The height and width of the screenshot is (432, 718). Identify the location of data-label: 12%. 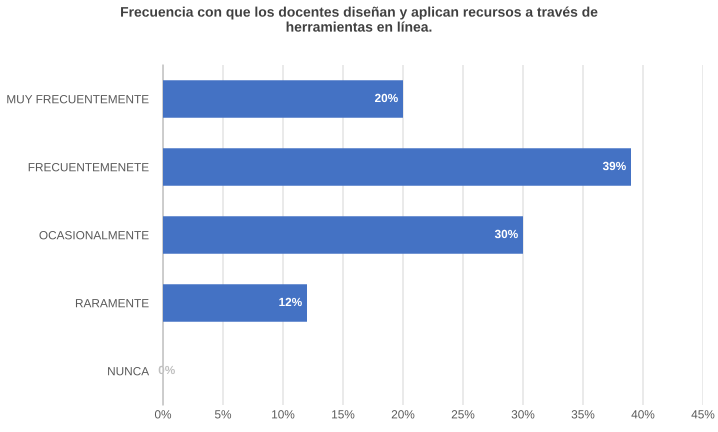
(290, 302).